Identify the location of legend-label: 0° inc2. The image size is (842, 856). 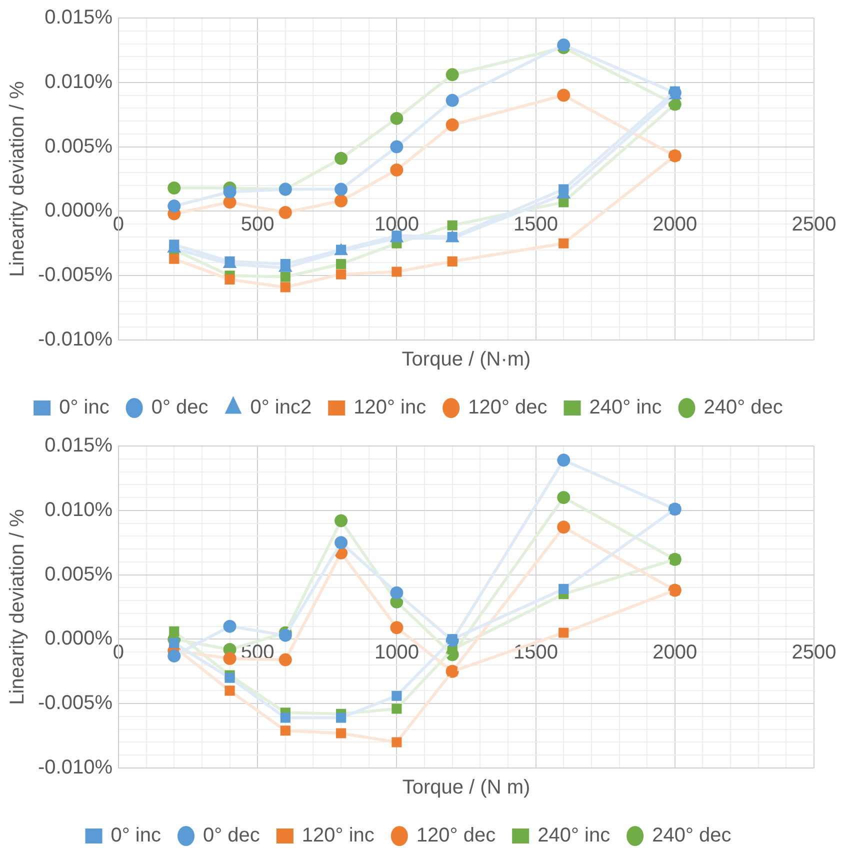
(281, 407).